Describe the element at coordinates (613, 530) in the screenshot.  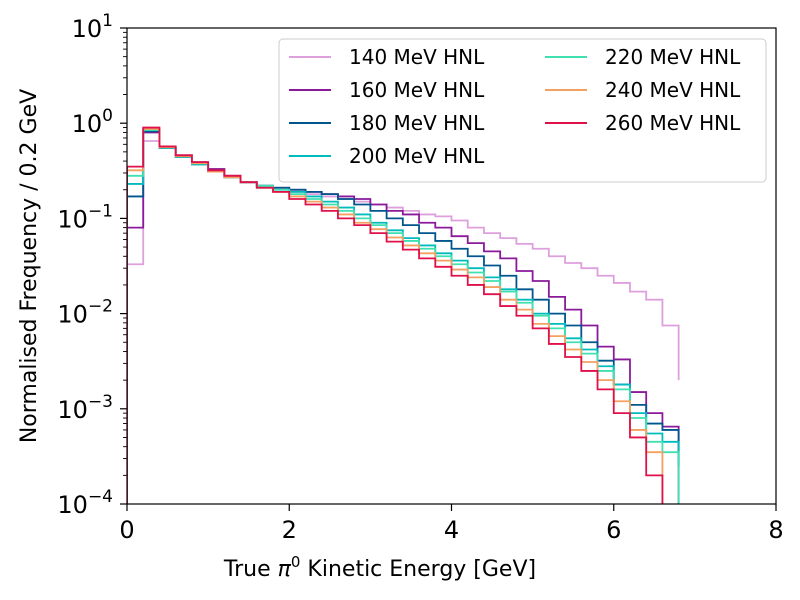
I see `x-tick-label: 6` at that location.